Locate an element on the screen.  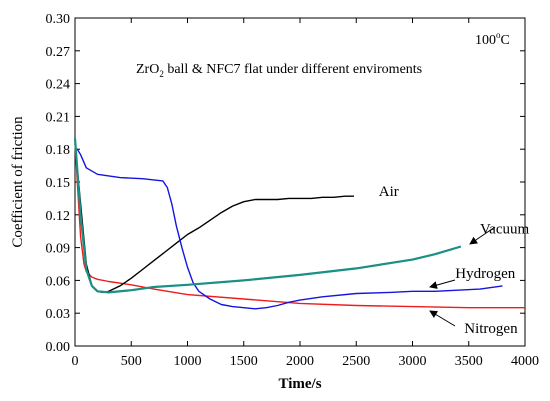
temperature-annotation: 100oC is located at coordinates (492, 39).